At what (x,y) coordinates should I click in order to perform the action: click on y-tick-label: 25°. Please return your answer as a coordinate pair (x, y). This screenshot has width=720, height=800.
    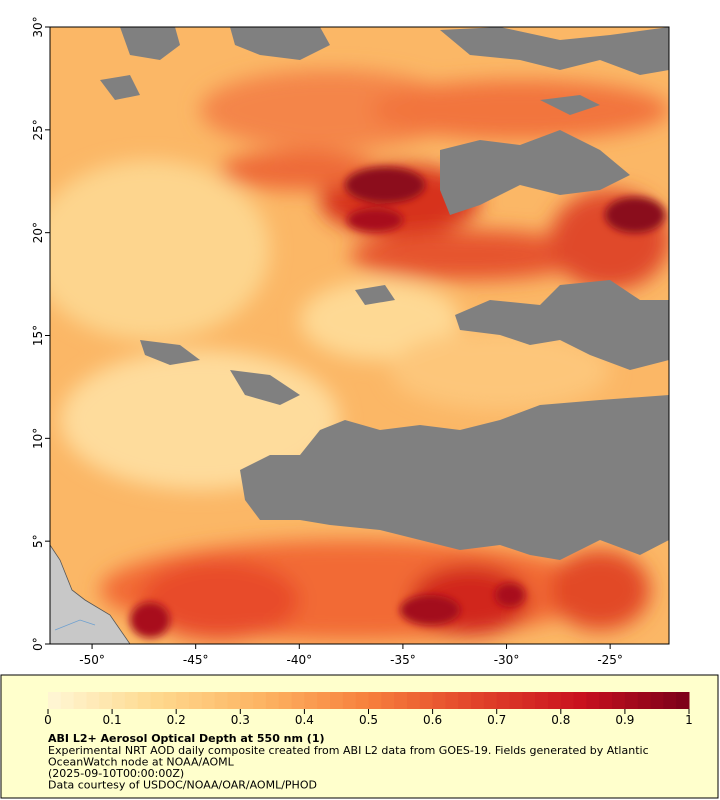
    Looking at the image, I should click on (38, 129).